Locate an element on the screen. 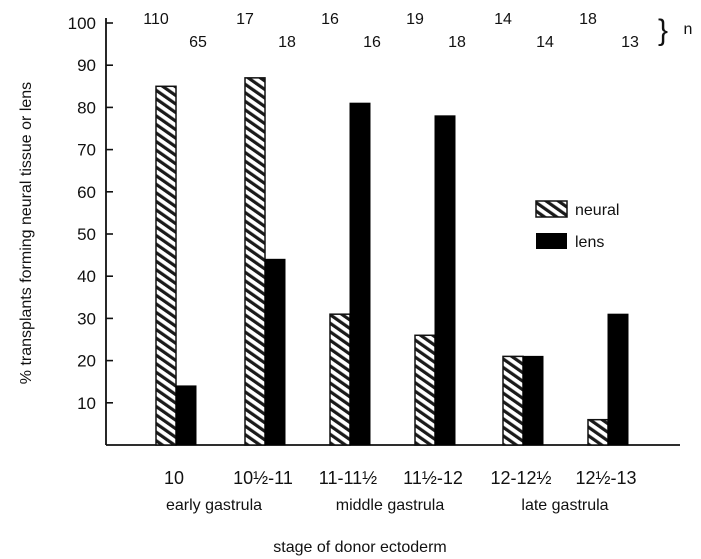 The height and width of the screenshot is (559, 701). y-tick-label: 50 is located at coordinates (86, 234).